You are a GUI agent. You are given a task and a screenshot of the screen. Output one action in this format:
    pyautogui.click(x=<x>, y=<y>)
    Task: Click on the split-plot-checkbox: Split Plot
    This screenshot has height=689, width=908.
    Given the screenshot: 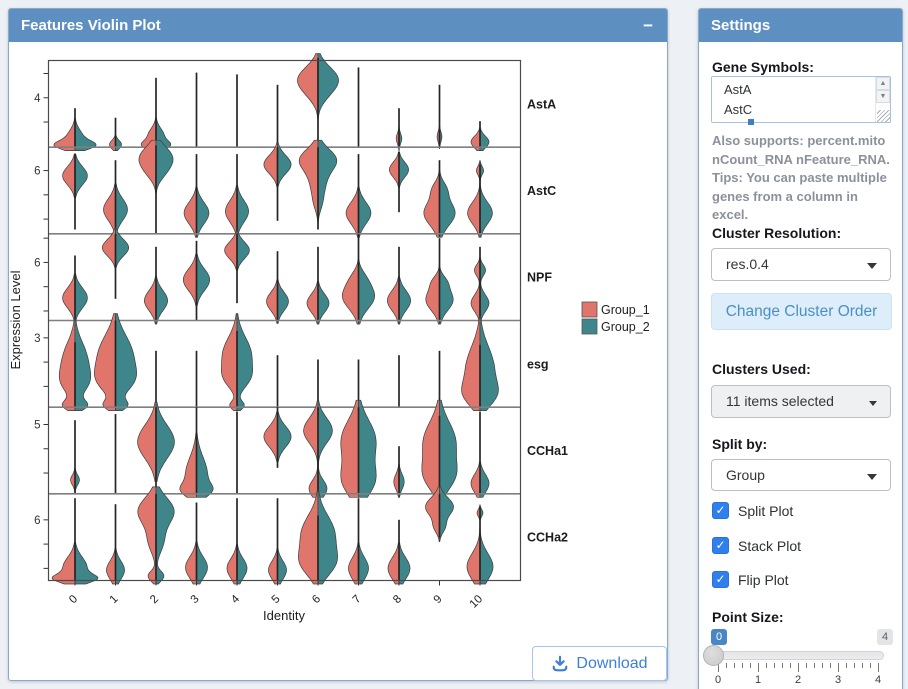 What is the action you would take?
    pyautogui.click(x=752, y=510)
    